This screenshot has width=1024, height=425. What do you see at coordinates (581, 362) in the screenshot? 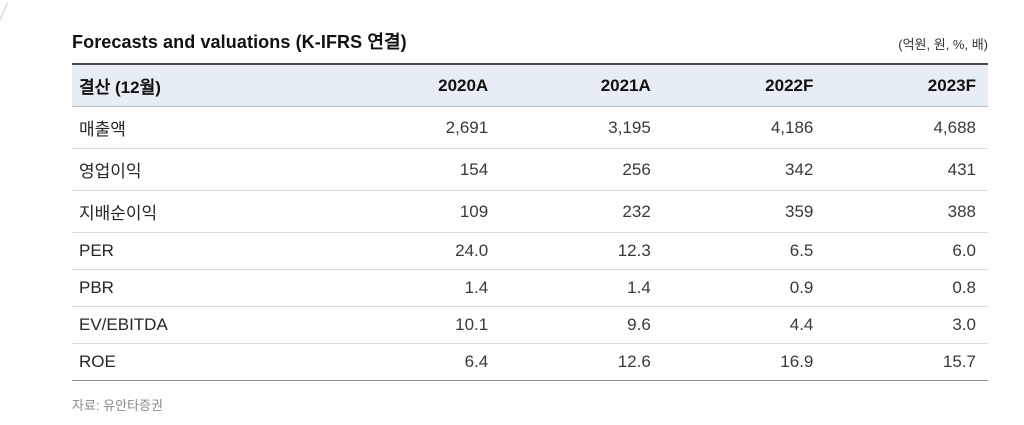
I see `cell-value: 12.6` at bounding box center [581, 362].